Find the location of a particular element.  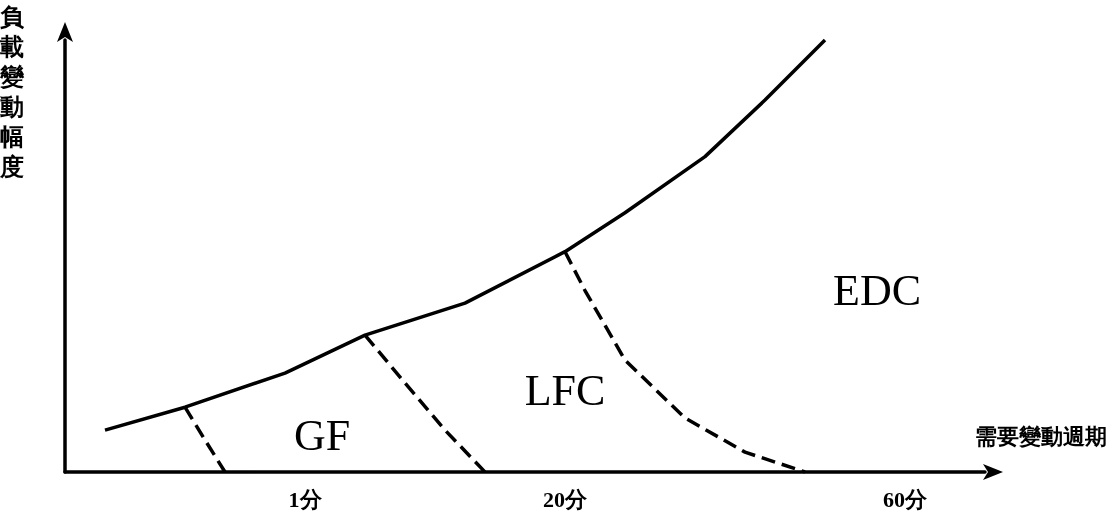

x-tick-label: 1分 is located at coordinates (305, 499).